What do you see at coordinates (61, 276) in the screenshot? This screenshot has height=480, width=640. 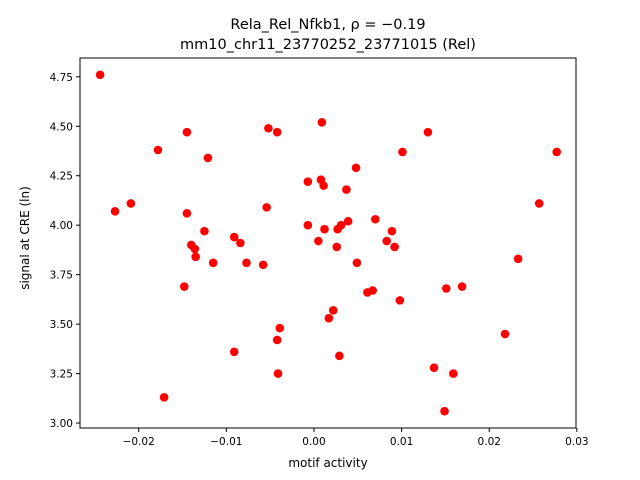 I see `y-tick-label-3: 3.75` at bounding box center [61, 276].